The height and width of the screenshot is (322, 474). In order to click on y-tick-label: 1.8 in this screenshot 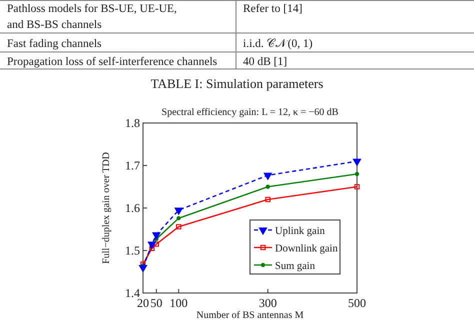, I will do `click(132, 123)`.